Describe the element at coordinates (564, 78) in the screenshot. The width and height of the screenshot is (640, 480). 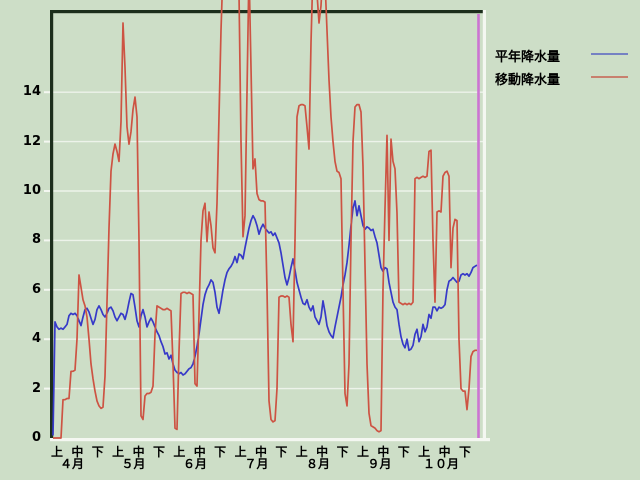
I see `legend-item-moving-precipitation: 移動降水量` at that location.